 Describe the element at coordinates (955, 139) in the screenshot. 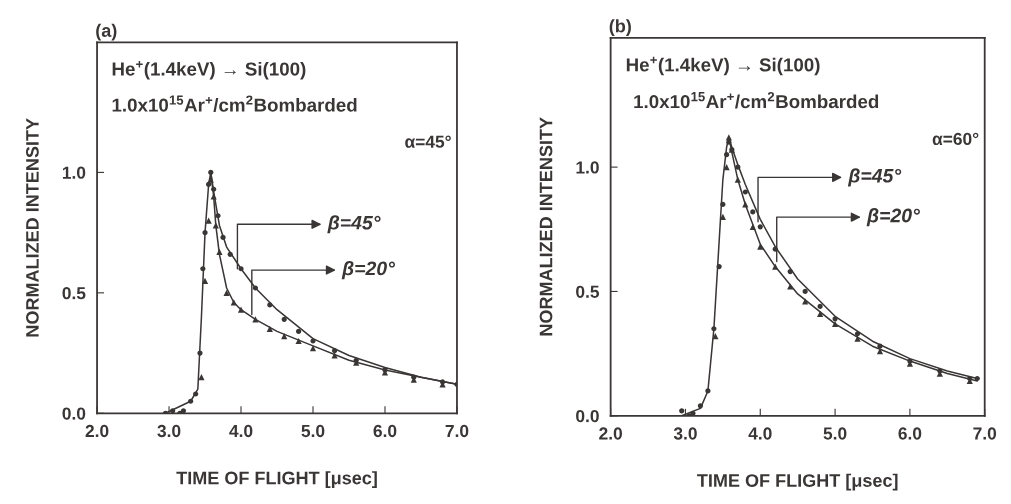

I see `annotation: α=60°` at that location.